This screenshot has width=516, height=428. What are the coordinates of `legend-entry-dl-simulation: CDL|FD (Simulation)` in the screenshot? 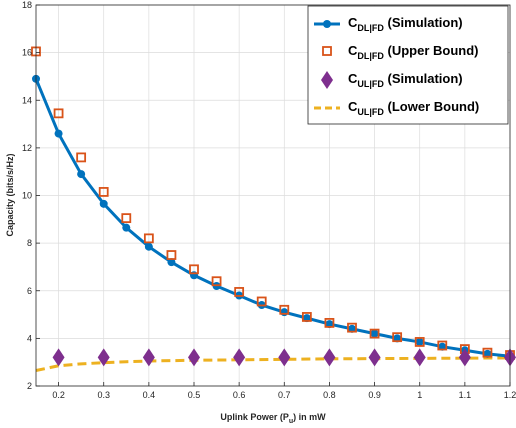 It's located at (388, 24).